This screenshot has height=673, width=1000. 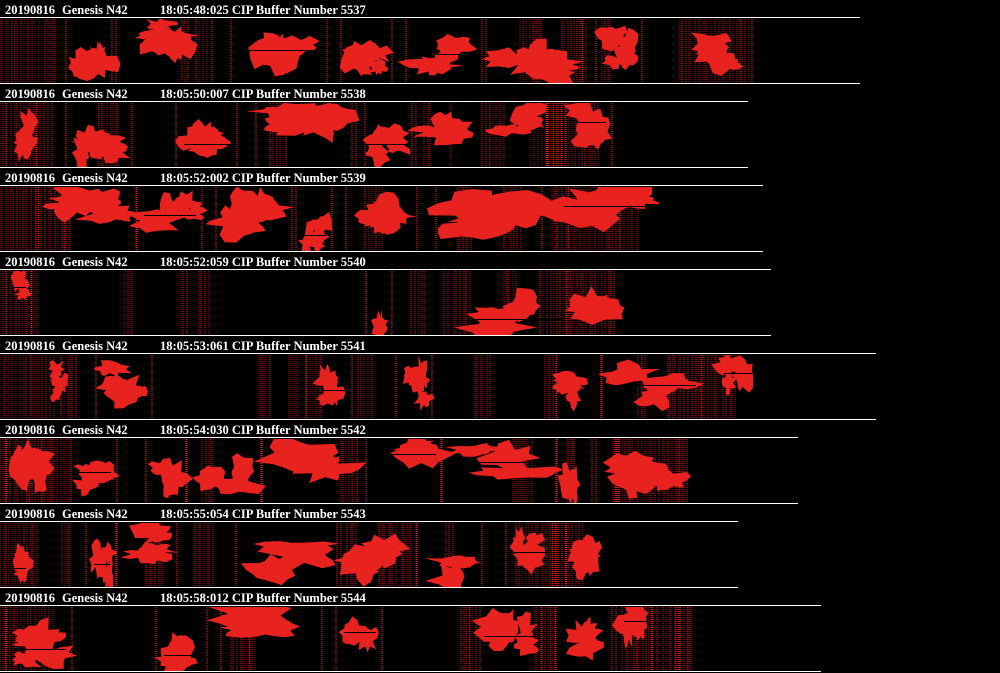 I want to click on buffer-info: 18:05:52:059 CIP Buffer Number 5540, so click(x=263, y=262).